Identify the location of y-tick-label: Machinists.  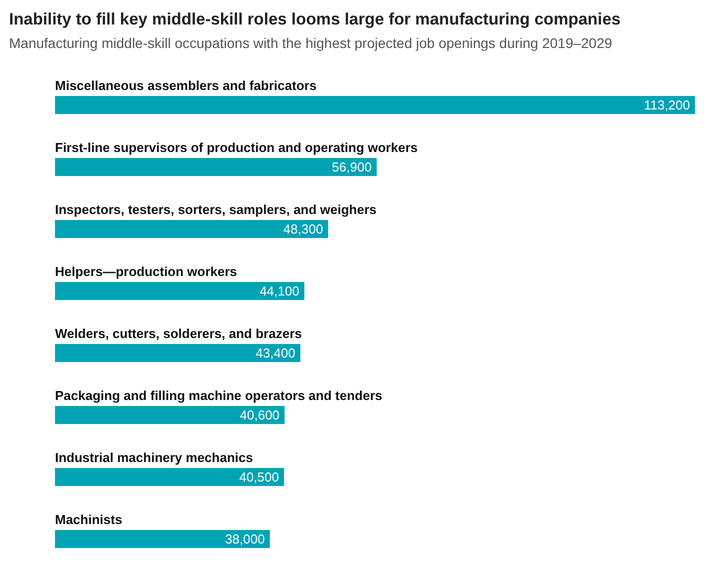
(88, 519).